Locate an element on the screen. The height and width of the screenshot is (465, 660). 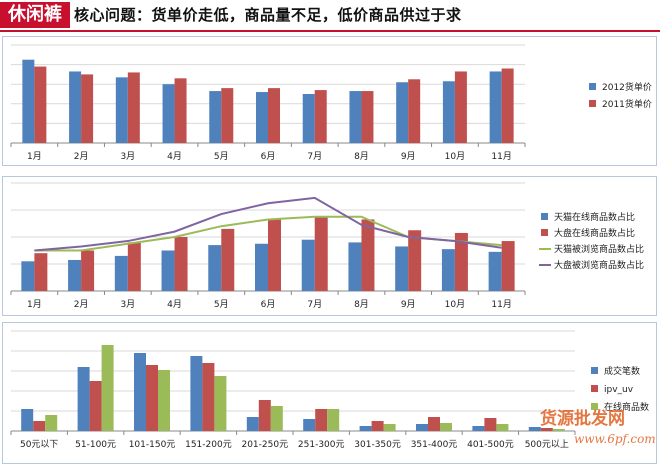
bar-2011货单价-10月 is located at coordinates (460, 107).